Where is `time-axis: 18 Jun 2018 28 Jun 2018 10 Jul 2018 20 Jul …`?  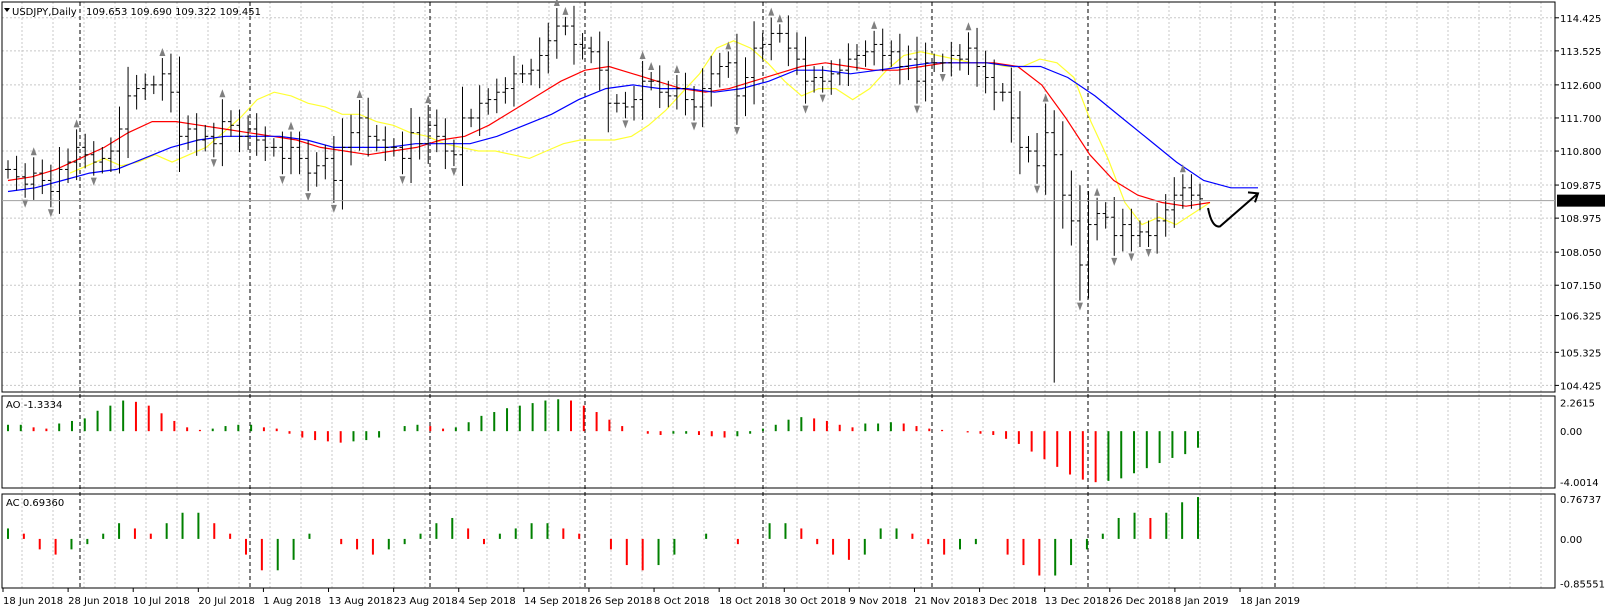
time-axis: 18 Jun 2018 28 Jun 2018 10 Jul 2018 20 Jul … is located at coordinates (651, 597).